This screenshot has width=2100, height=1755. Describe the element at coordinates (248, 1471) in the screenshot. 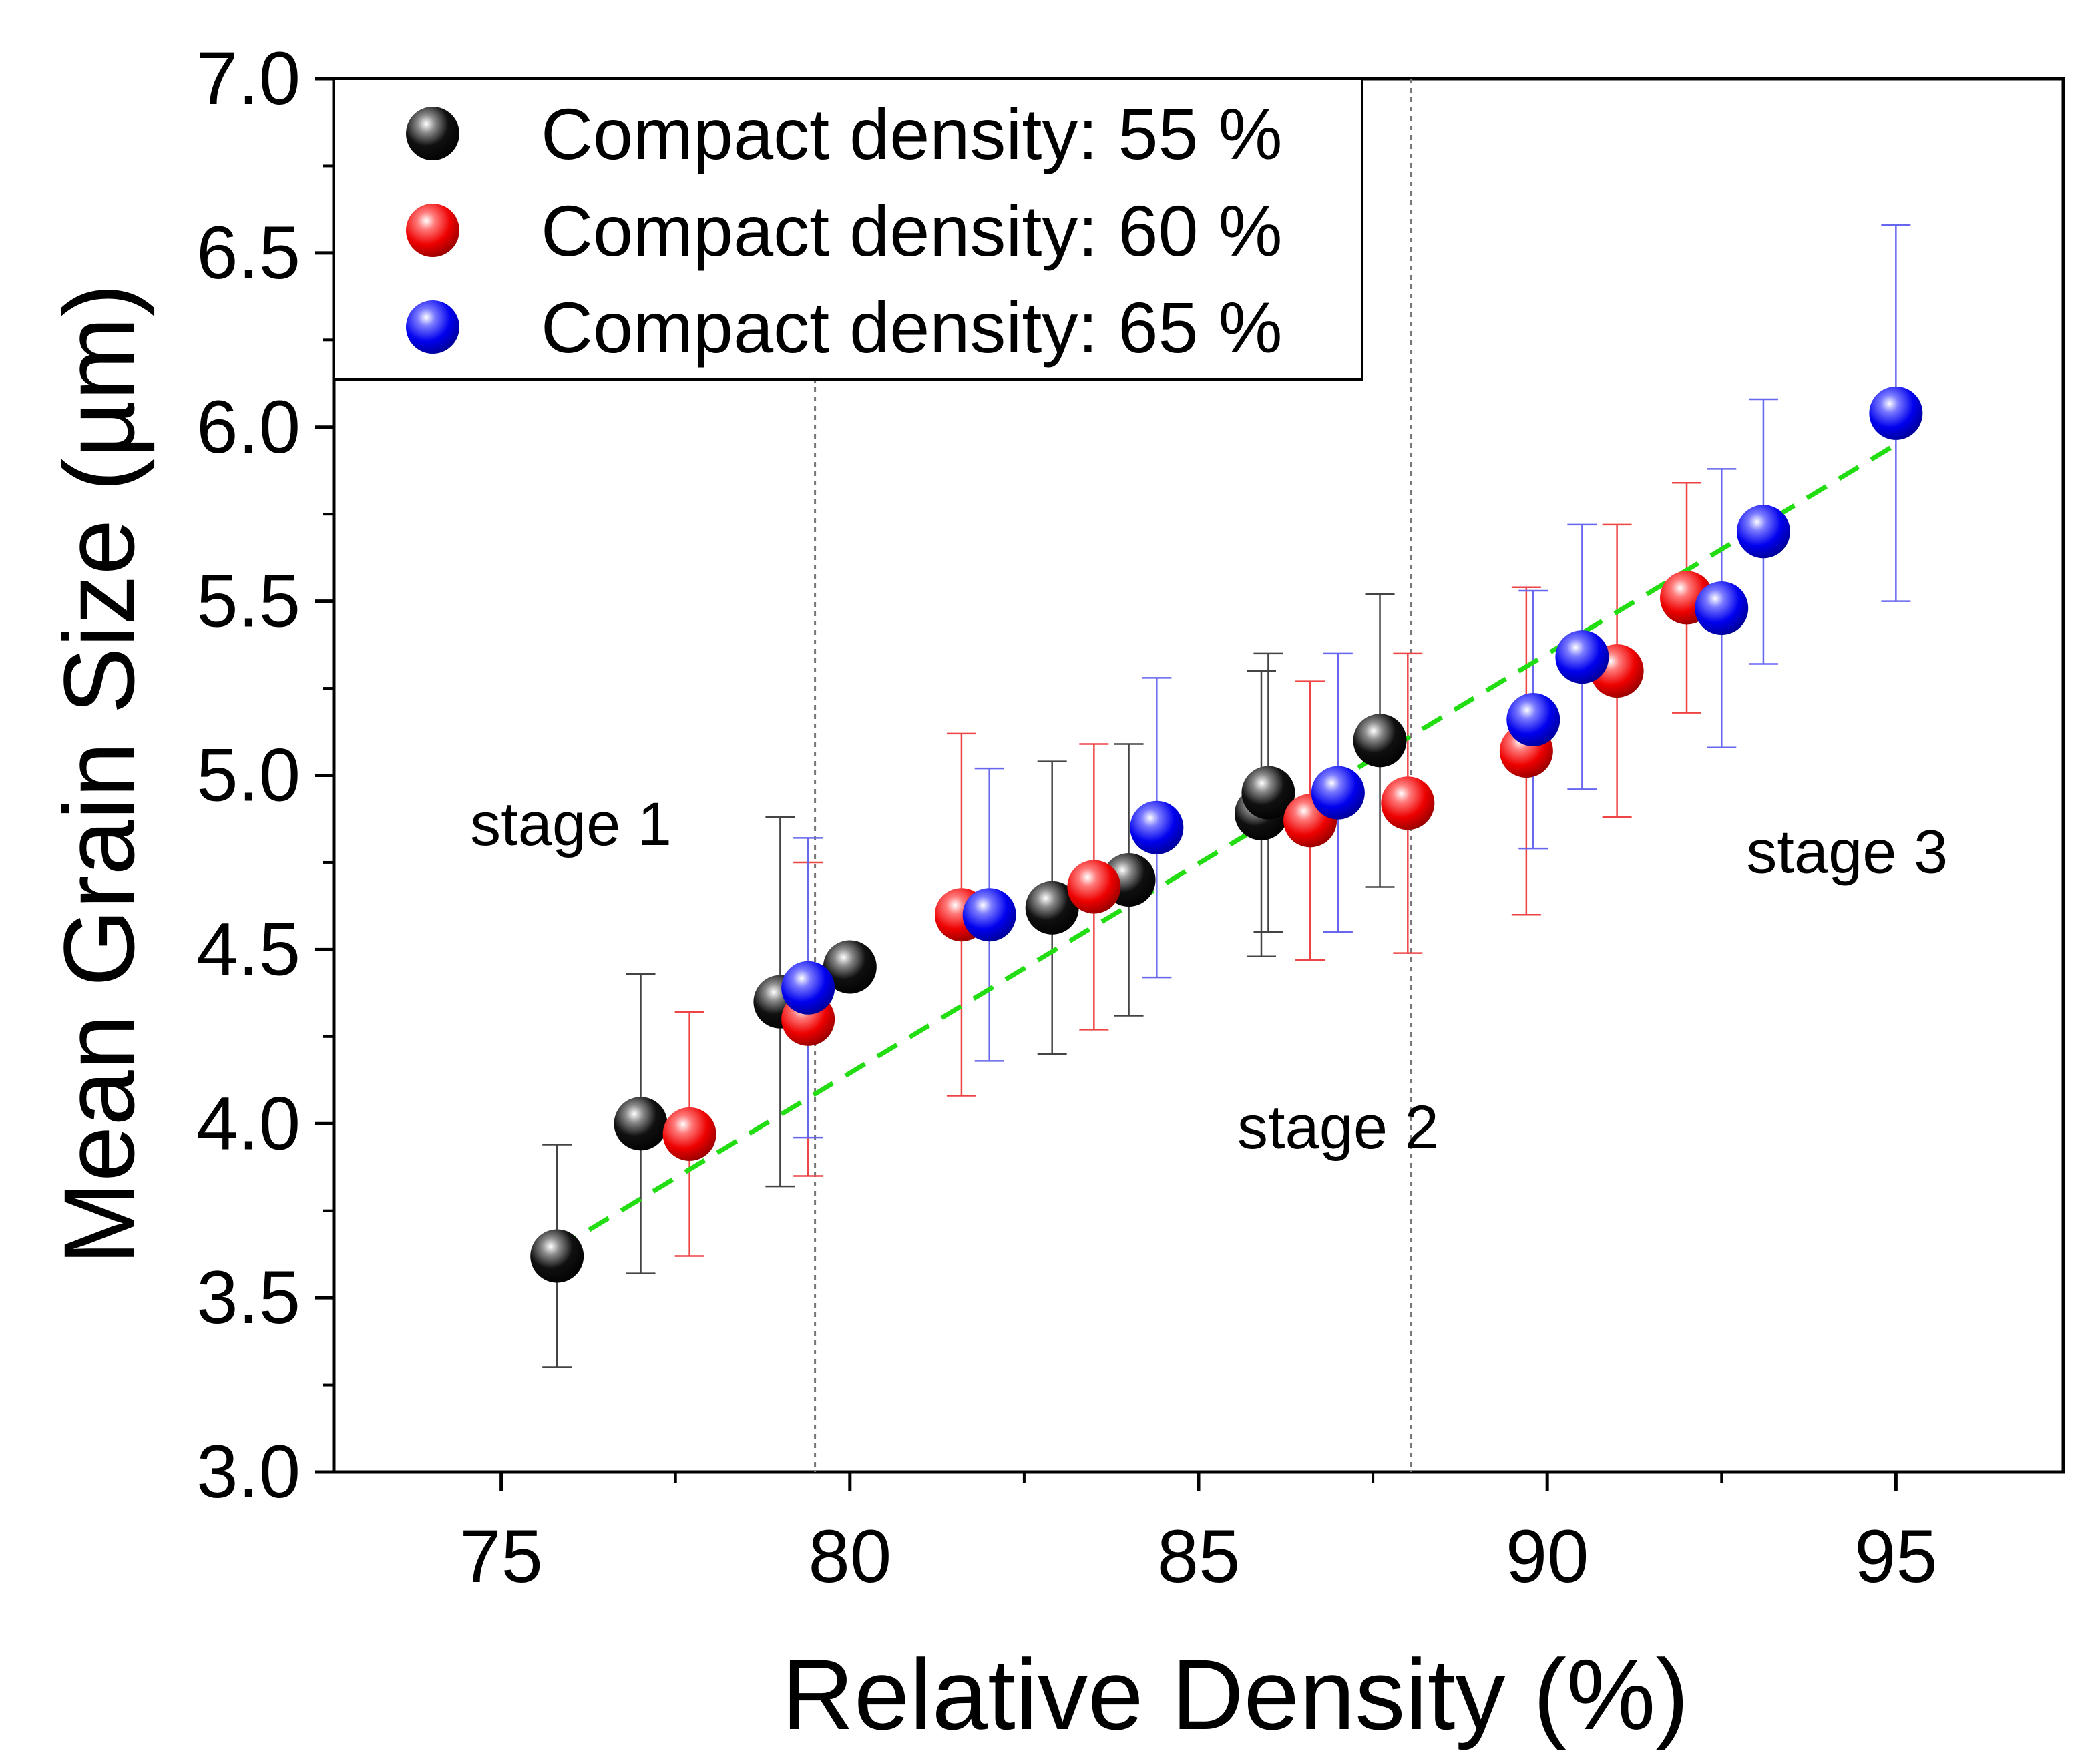

I see `y-tick-label: 3.0` at that location.